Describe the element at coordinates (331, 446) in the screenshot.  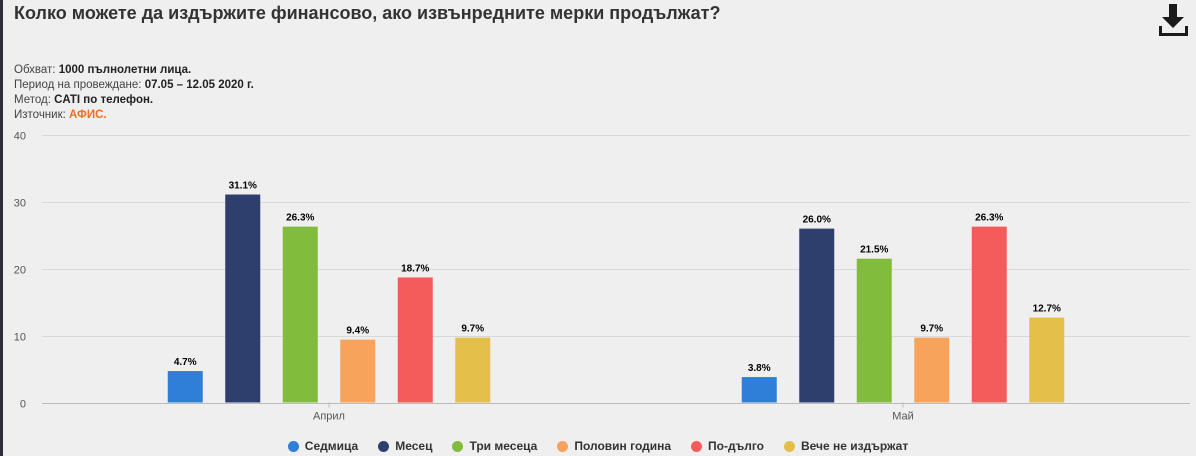
I see `legend-label: Седмица` at that location.